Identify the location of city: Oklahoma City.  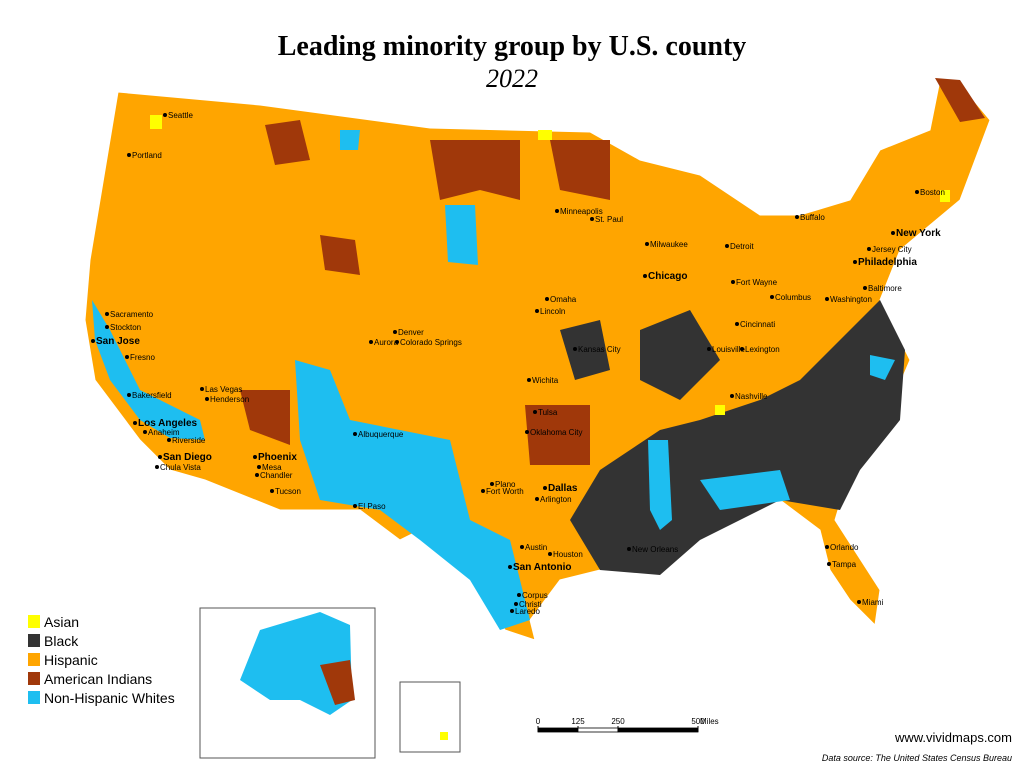
(556, 432).